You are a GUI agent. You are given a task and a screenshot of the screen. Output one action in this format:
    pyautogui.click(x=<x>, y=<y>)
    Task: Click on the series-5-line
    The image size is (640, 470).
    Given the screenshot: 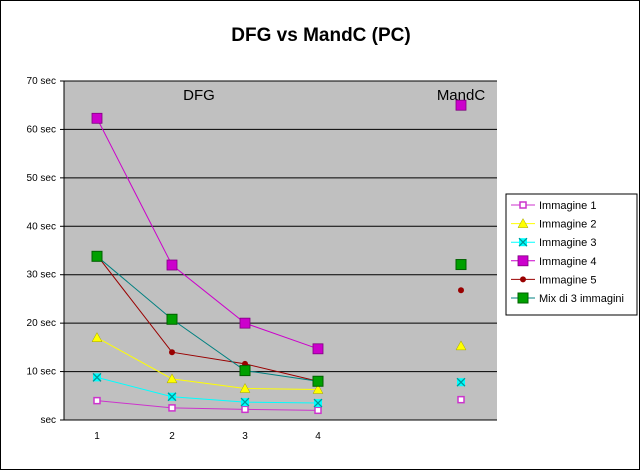 What is the action you would take?
    pyautogui.click(x=207, y=318)
    